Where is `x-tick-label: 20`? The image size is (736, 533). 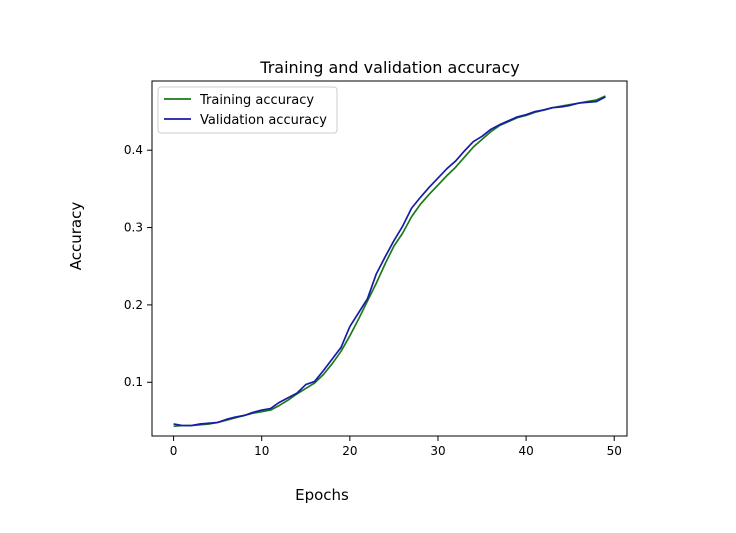 x-tick-label: 20 is located at coordinates (349, 451).